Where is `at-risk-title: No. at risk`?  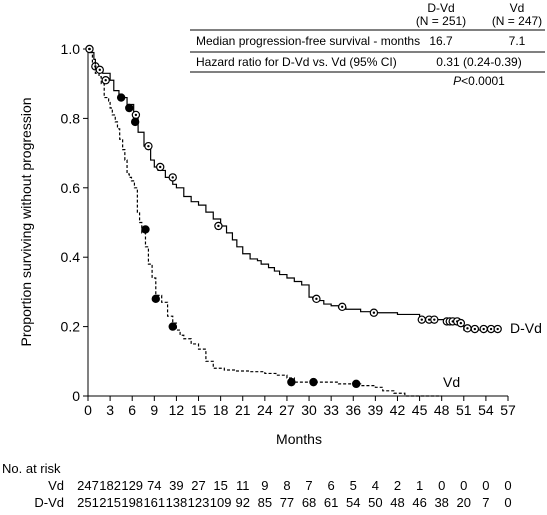 at-risk-title: No. at risk is located at coordinates (31, 468).